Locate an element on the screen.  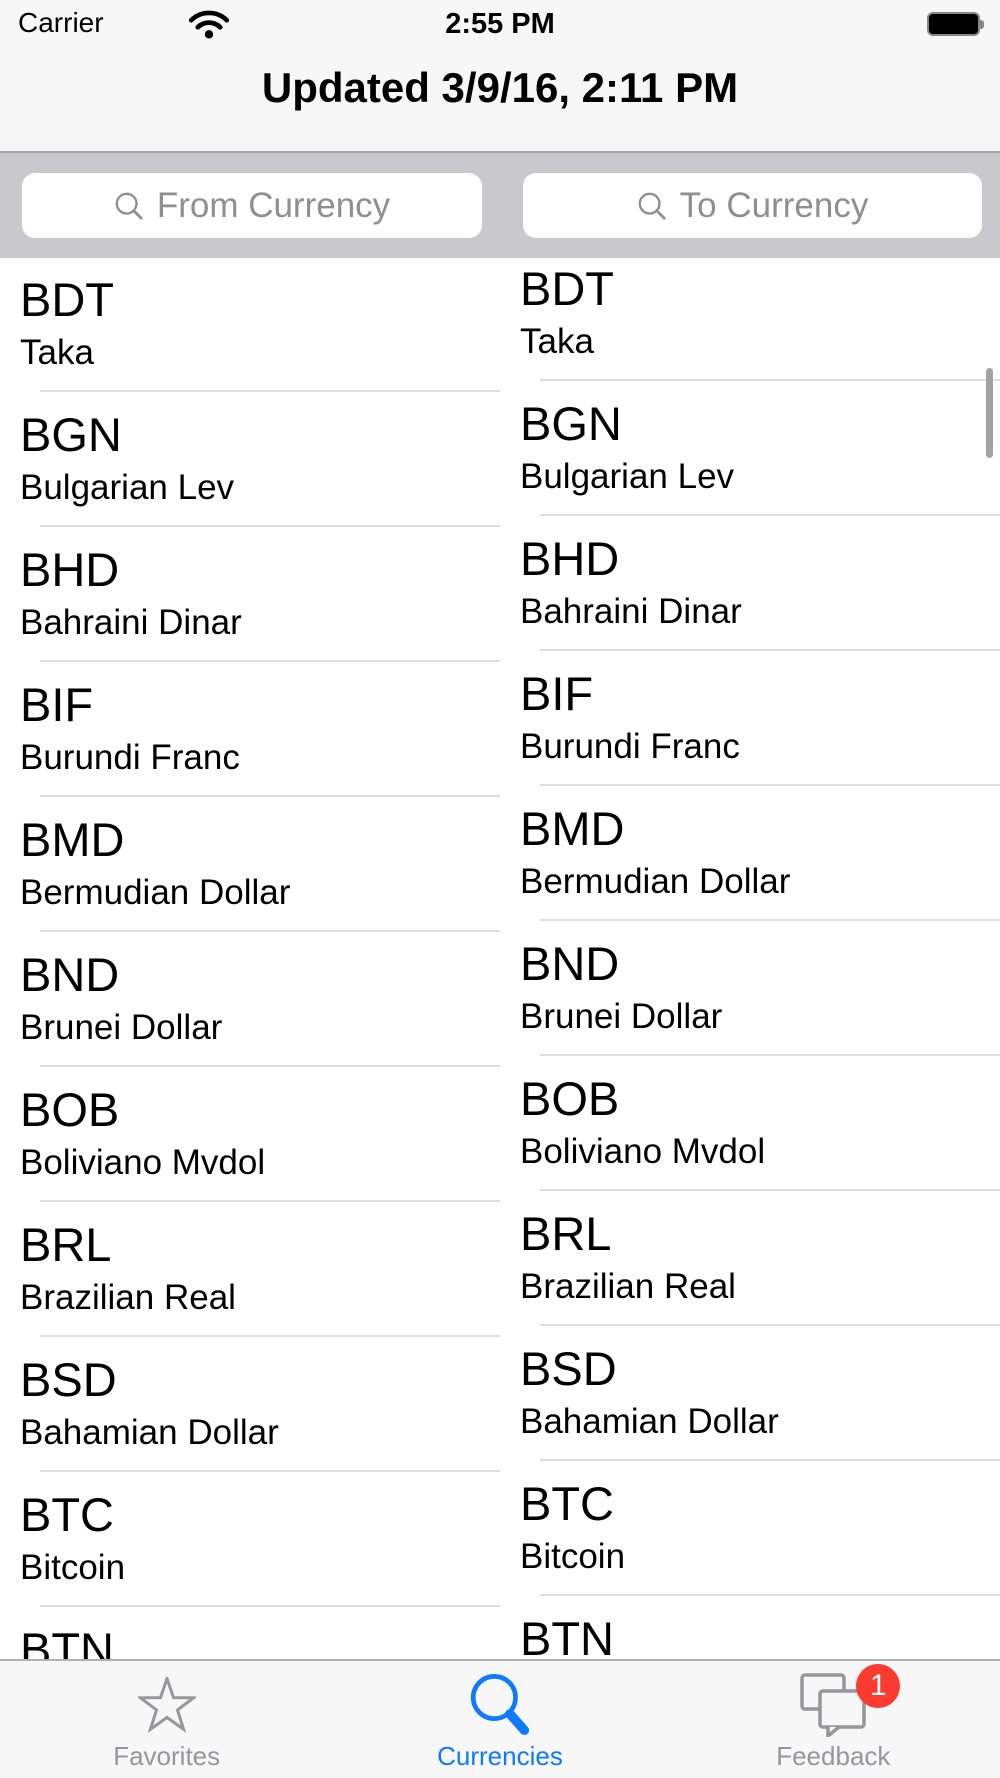
tab-label: Favorites is located at coordinates (167, 1756).